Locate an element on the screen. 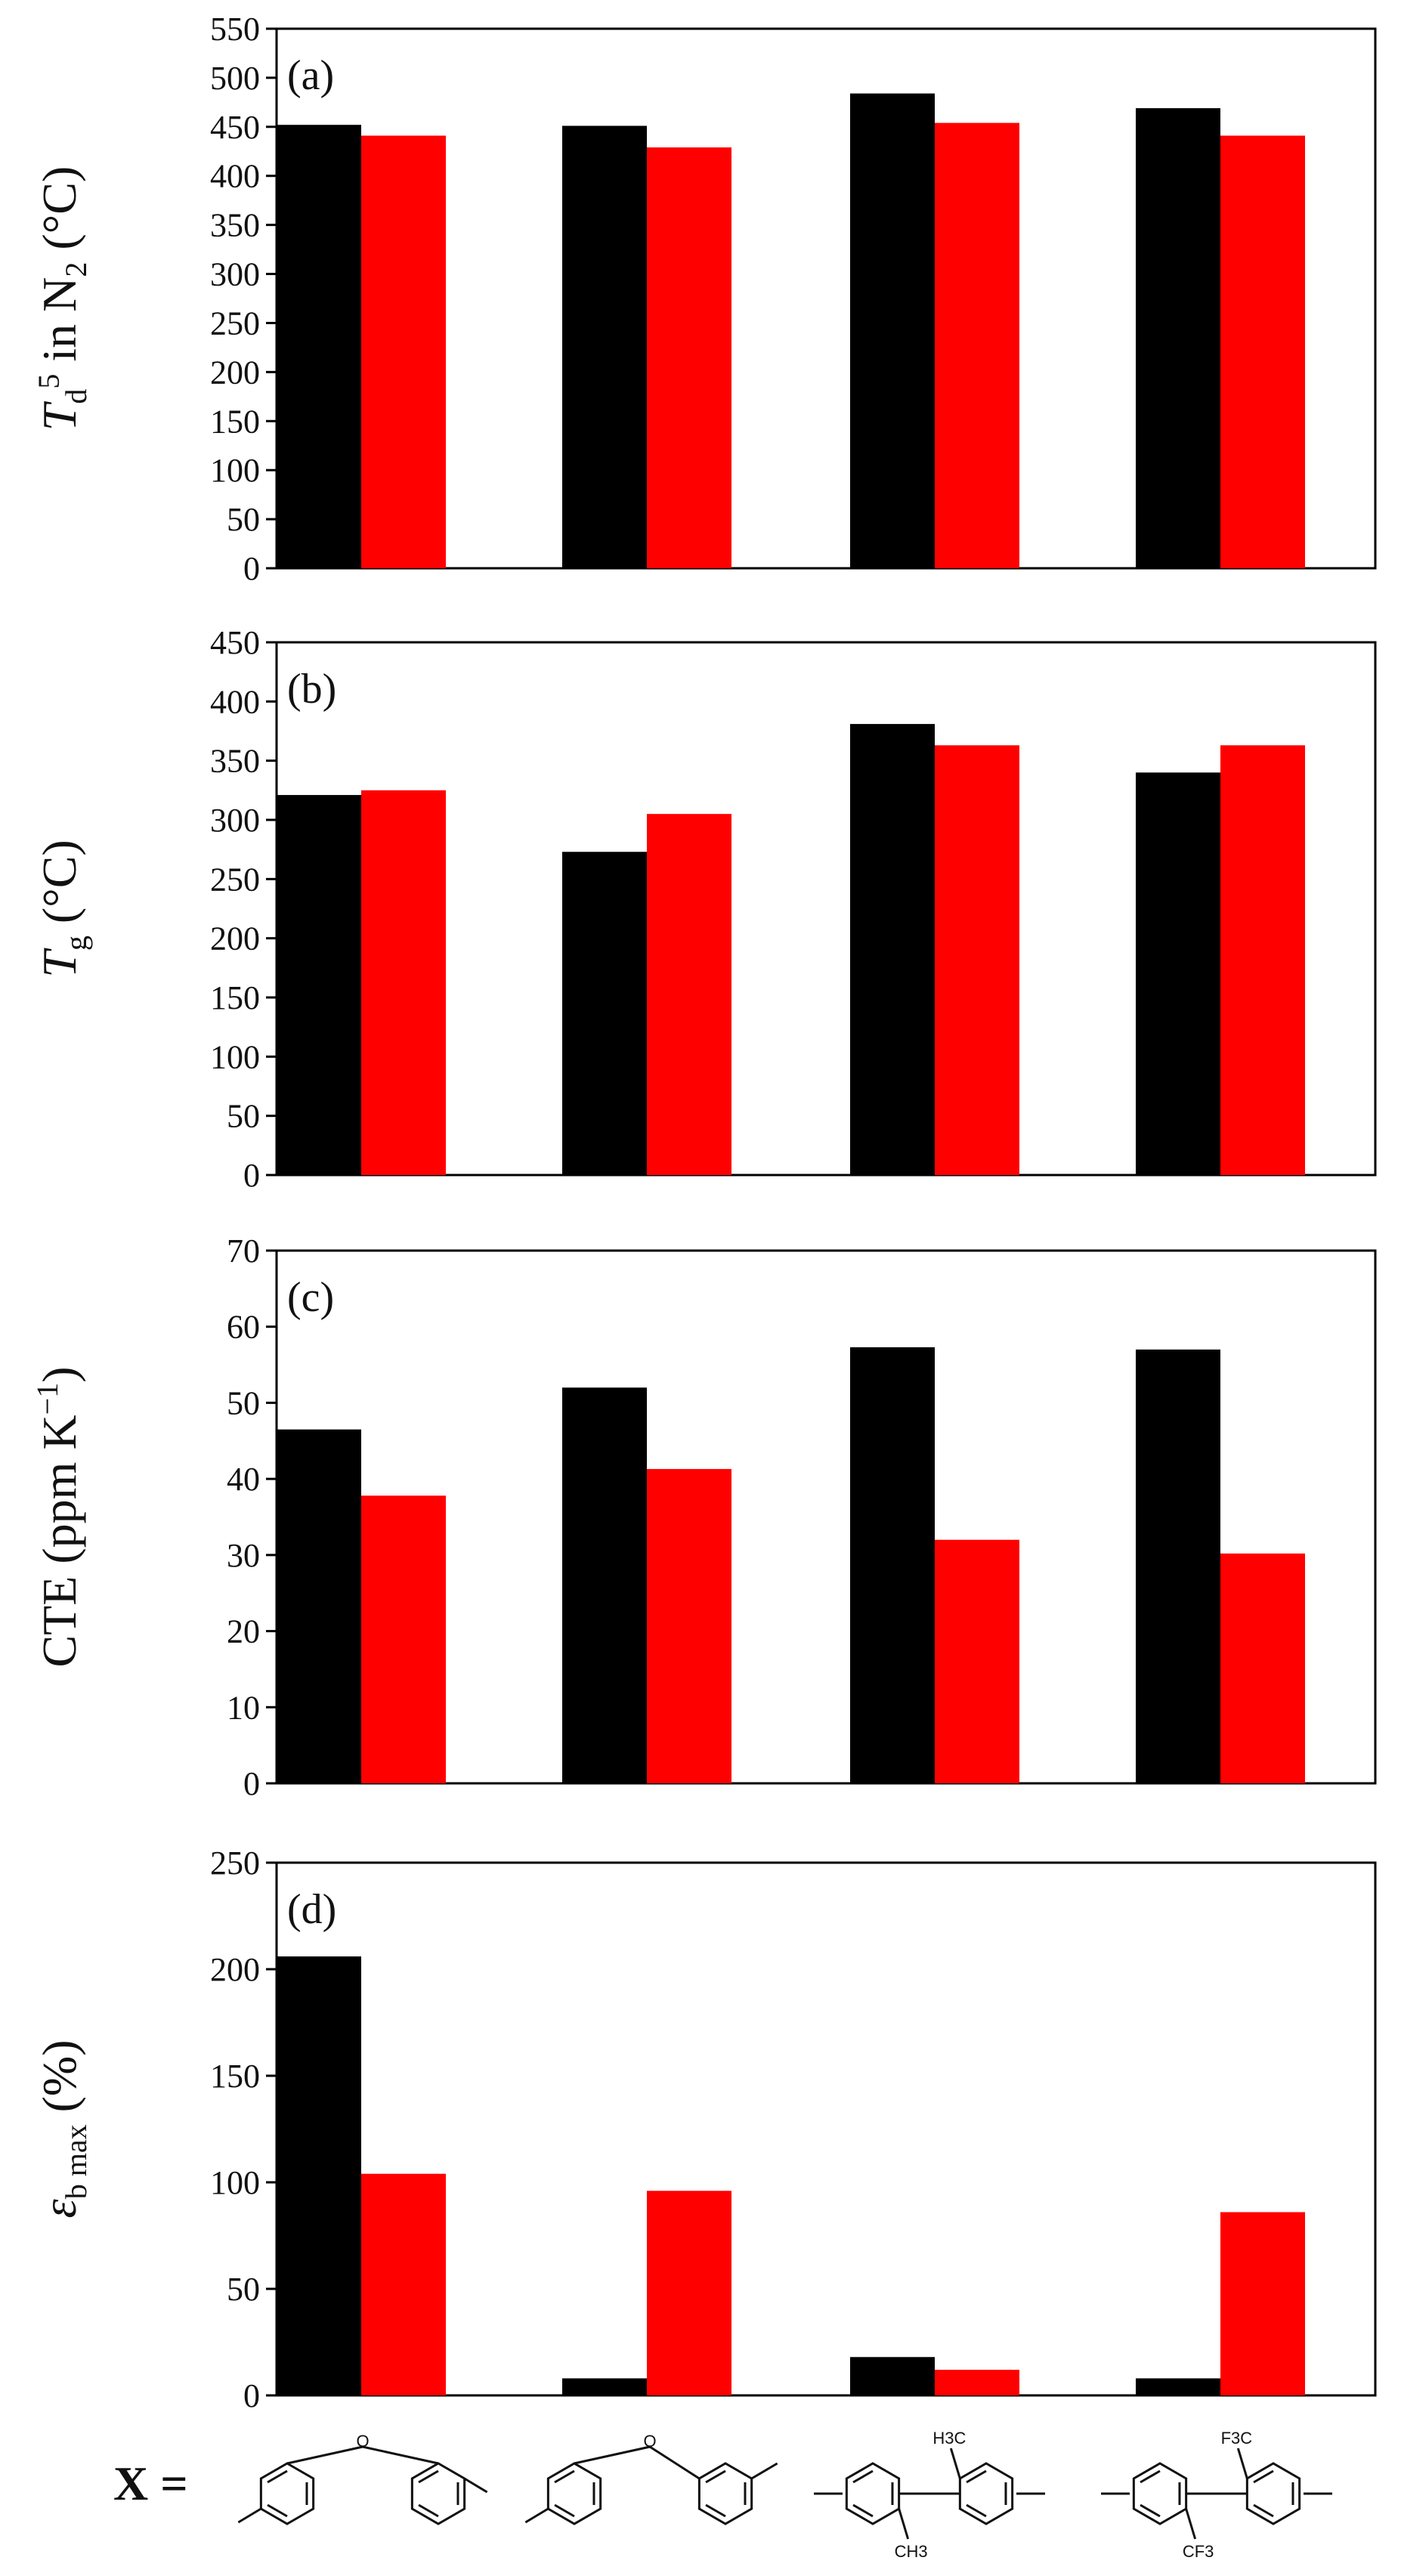 The width and height of the screenshot is (1401, 2576). y-tick-label: 550 is located at coordinates (235, 30).